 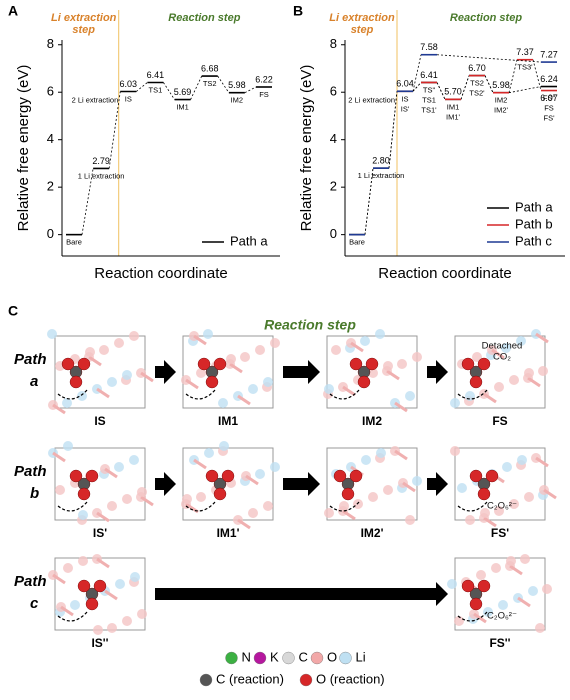 I want to click on state-label: 1 Li extraction, so click(x=381, y=175).